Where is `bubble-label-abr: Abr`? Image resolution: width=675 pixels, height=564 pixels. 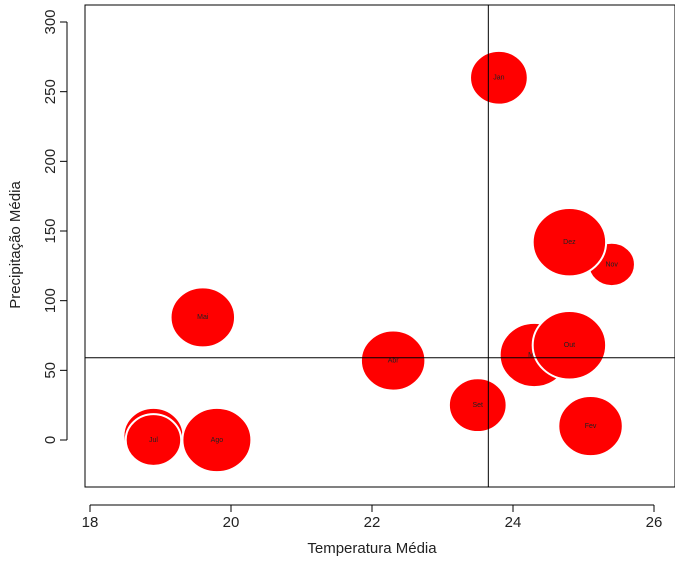
bubble-label-abr: Abr is located at coordinates (394, 360).